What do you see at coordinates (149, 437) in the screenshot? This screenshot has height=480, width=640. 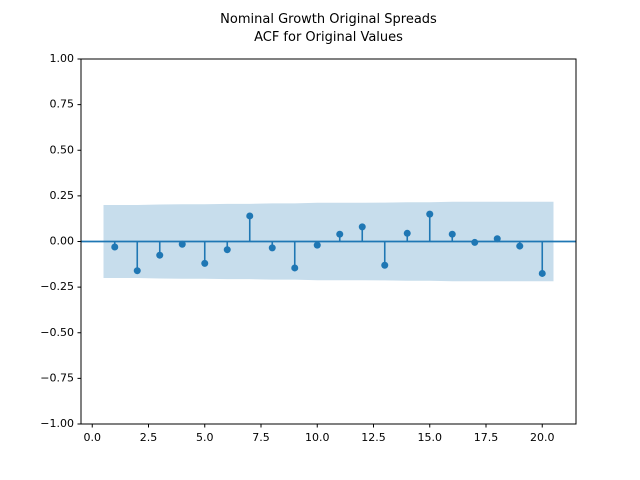 I see `x-tick-label: 2.5` at bounding box center [149, 437].